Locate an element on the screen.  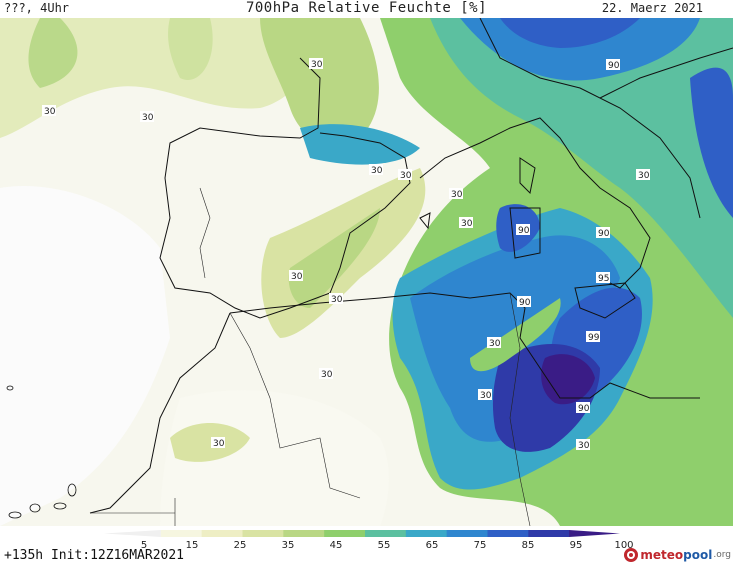
init-time-label: +135h Init:12Z16MAR2021 is located at coordinates (94, 555).